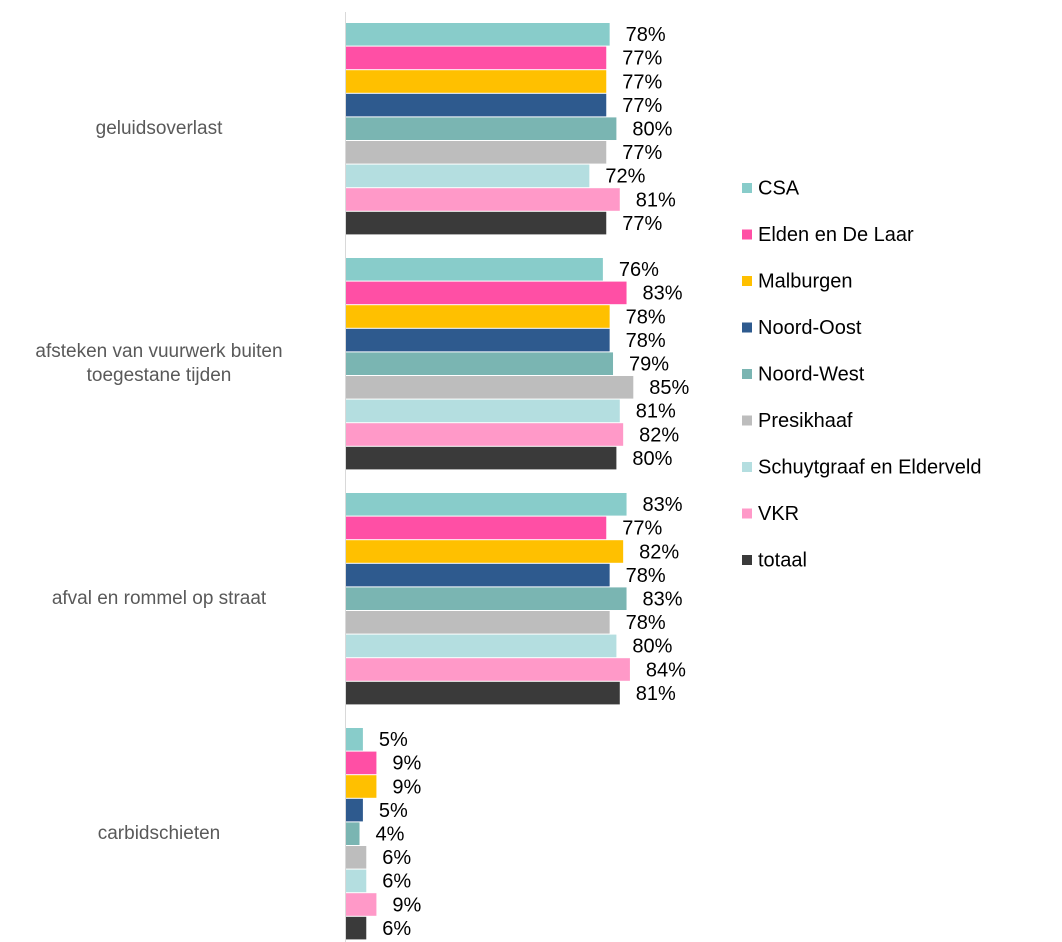 This screenshot has width=1062, height=942. I want to click on value-label: 84%, so click(666, 670).